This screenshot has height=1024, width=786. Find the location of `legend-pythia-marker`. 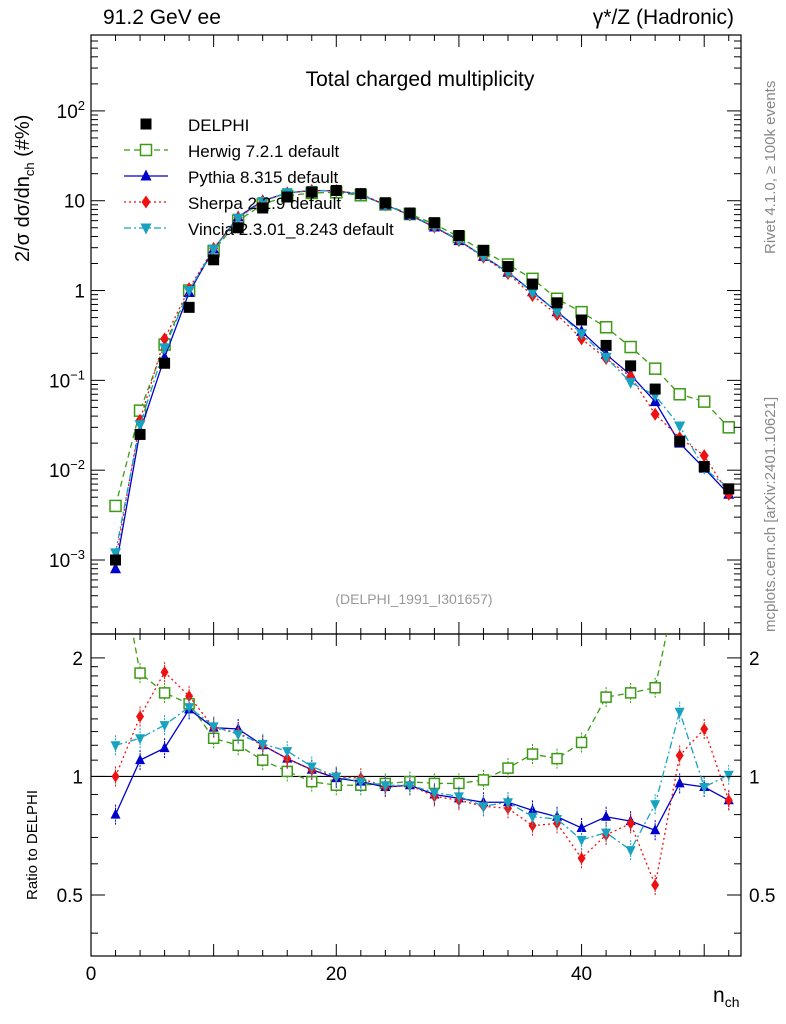

legend-pythia-marker is located at coordinates (146, 175).